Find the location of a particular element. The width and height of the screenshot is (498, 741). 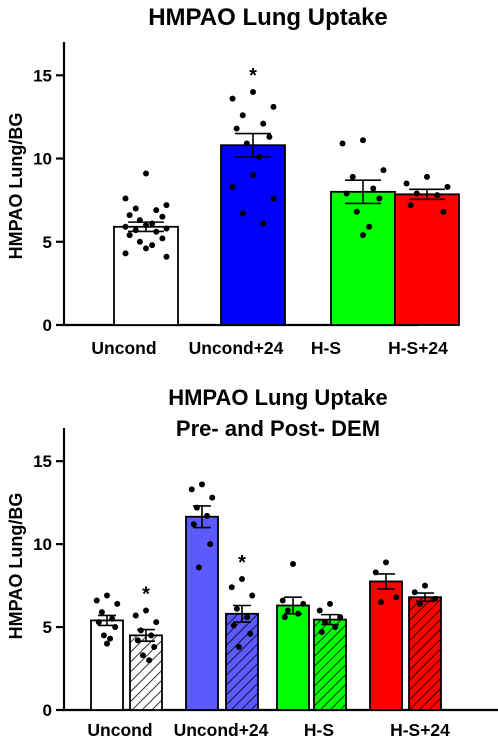

chart-title: HMPAO Lung Uptake is located at coordinates (278, 397).